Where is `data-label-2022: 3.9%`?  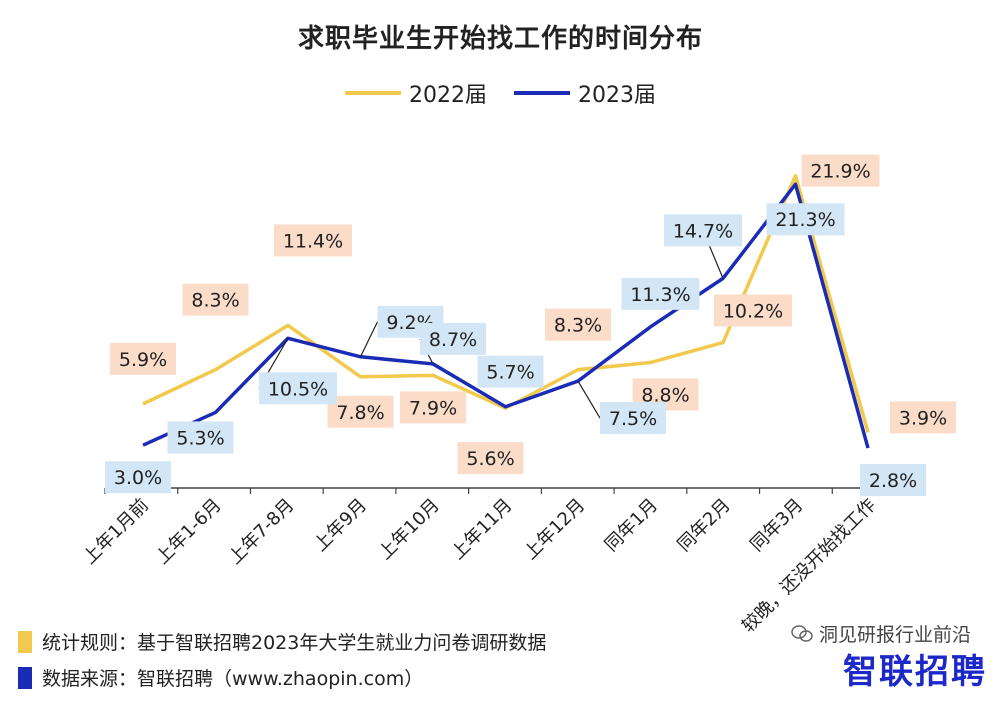
data-label-2022: 3.9% is located at coordinates (923, 418).